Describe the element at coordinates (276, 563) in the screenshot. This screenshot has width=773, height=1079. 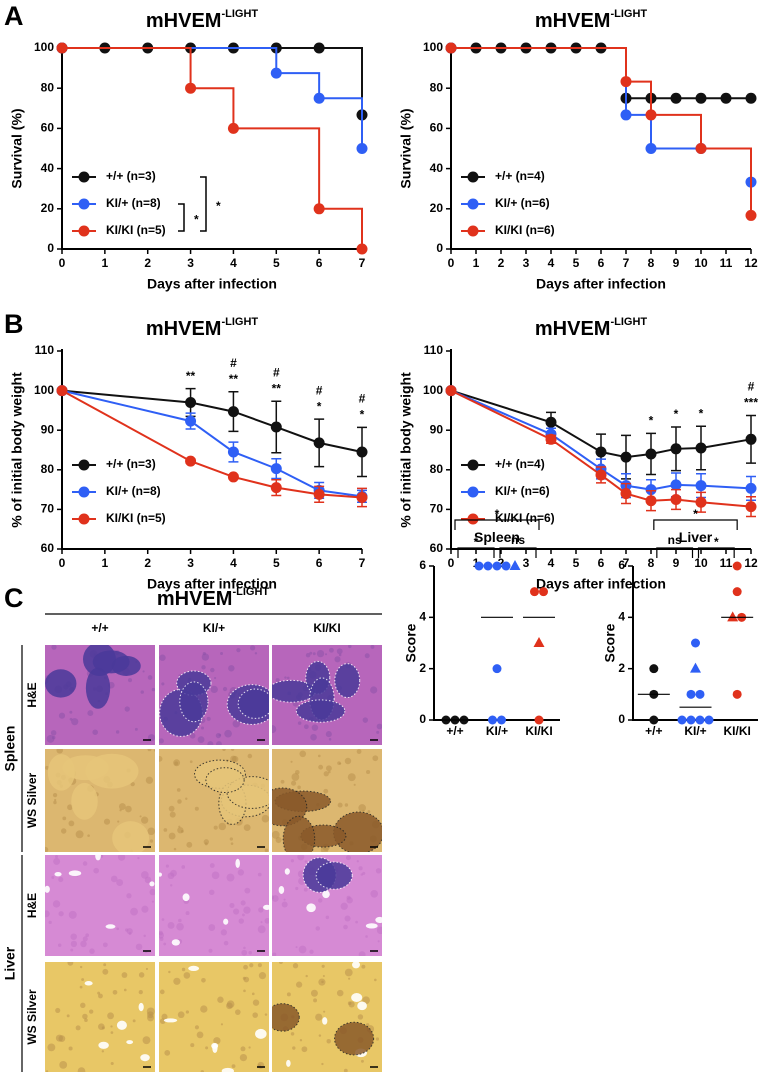
I see `x-tick-label: 5` at that location.